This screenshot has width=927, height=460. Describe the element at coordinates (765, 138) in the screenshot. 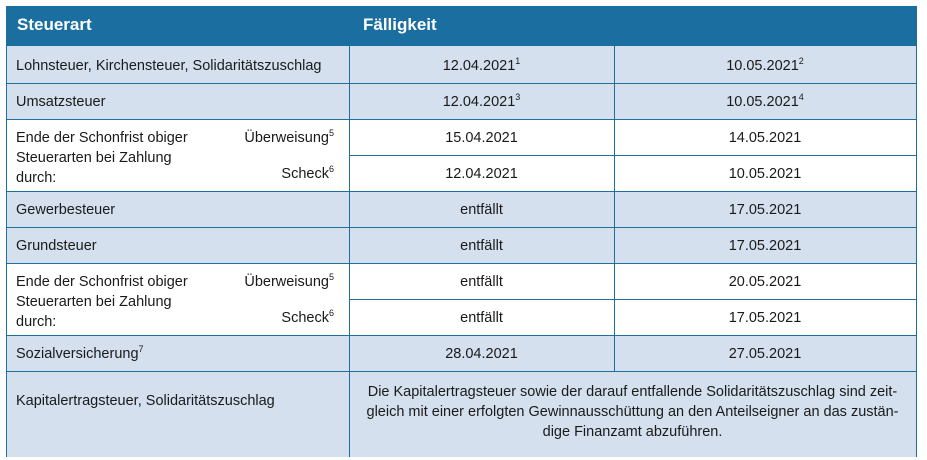

I see `date-ueberweisung-1-mai: 14.05.2021` at that location.